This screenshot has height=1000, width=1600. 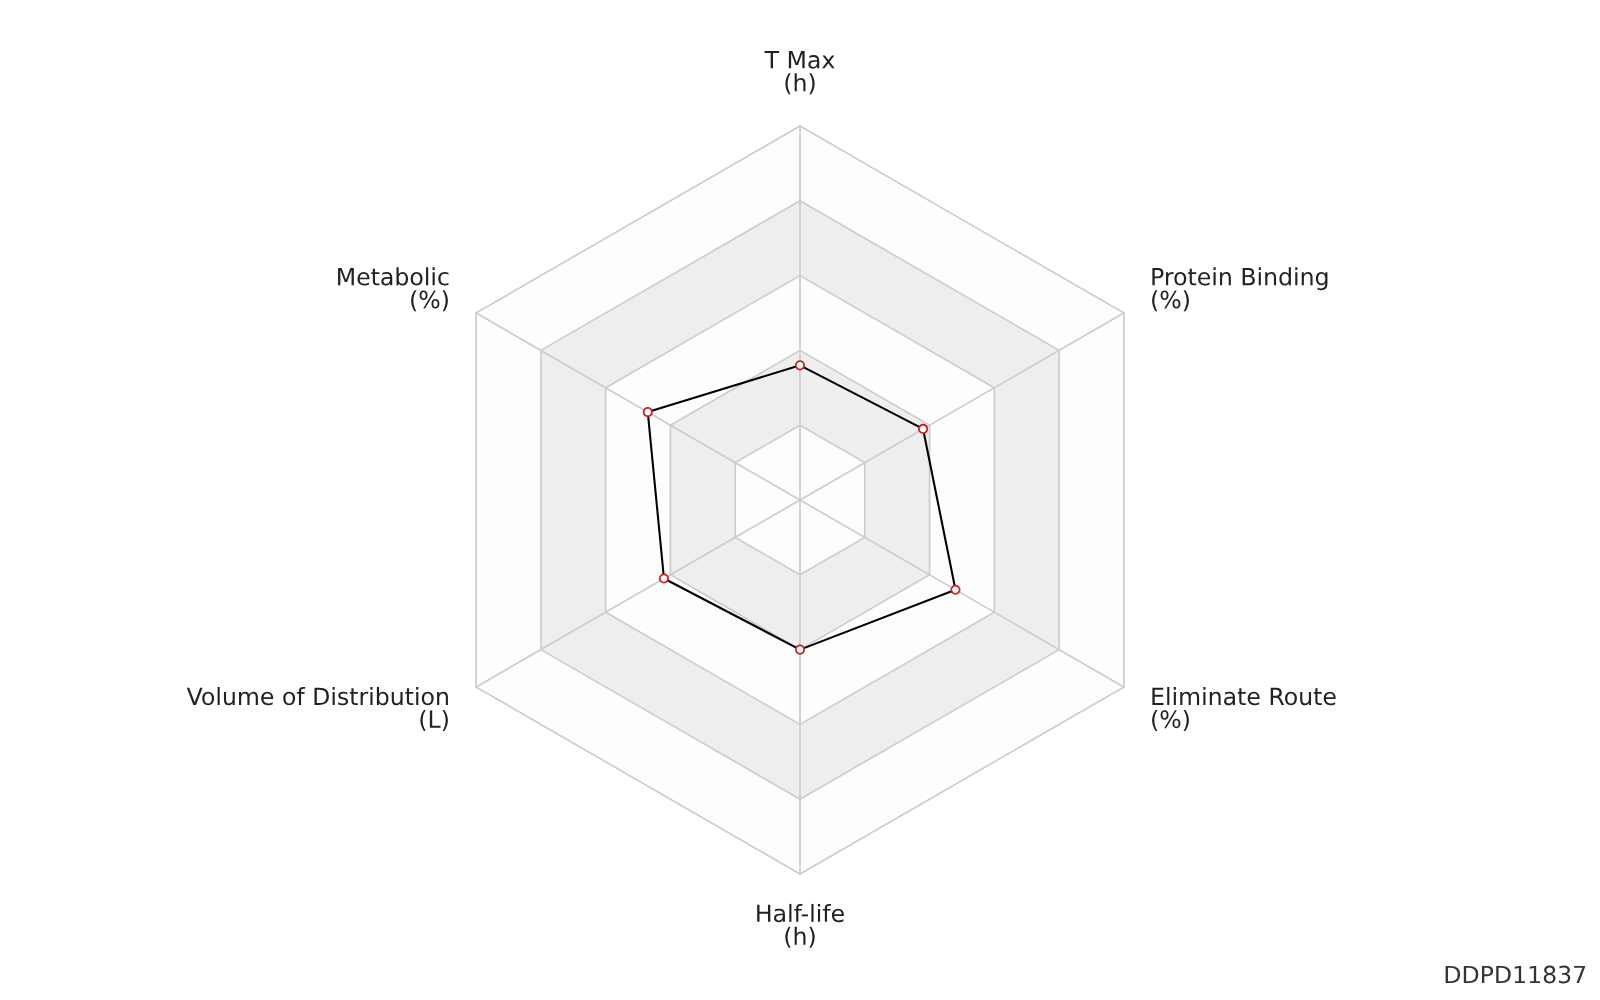 I want to click on spoke-label: Eliminate Route (%), so click(x=1244, y=709).